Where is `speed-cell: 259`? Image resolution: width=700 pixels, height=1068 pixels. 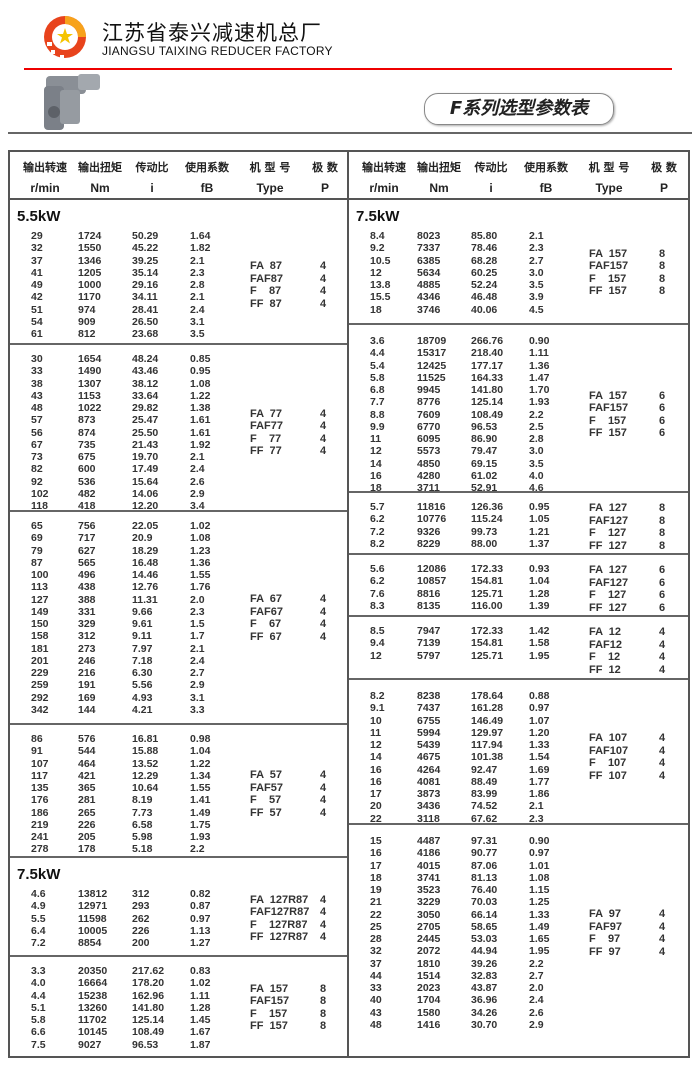
speed-cell: 259 is located at coordinates (40, 685).